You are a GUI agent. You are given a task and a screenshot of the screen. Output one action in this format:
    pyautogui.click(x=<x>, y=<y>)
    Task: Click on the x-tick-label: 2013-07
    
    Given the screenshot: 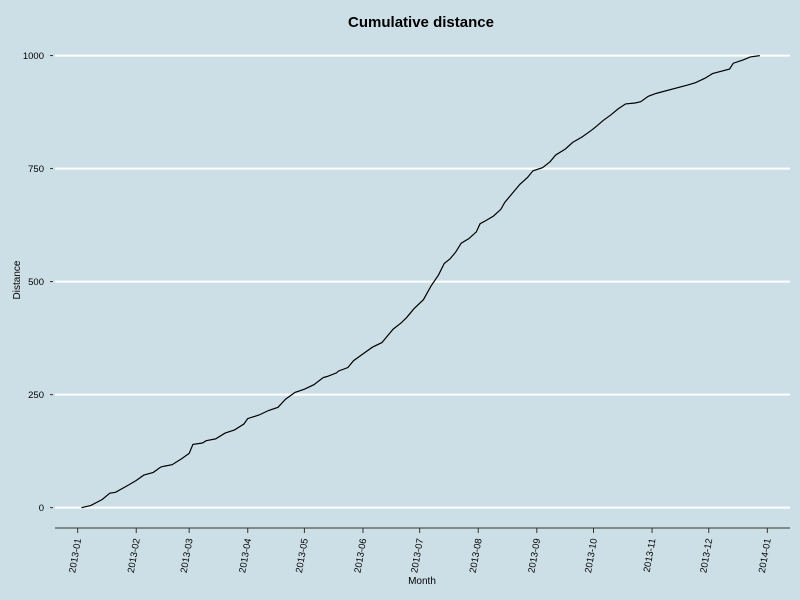 What is the action you would take?
    pyautogui.click(x=417, y=556)
    